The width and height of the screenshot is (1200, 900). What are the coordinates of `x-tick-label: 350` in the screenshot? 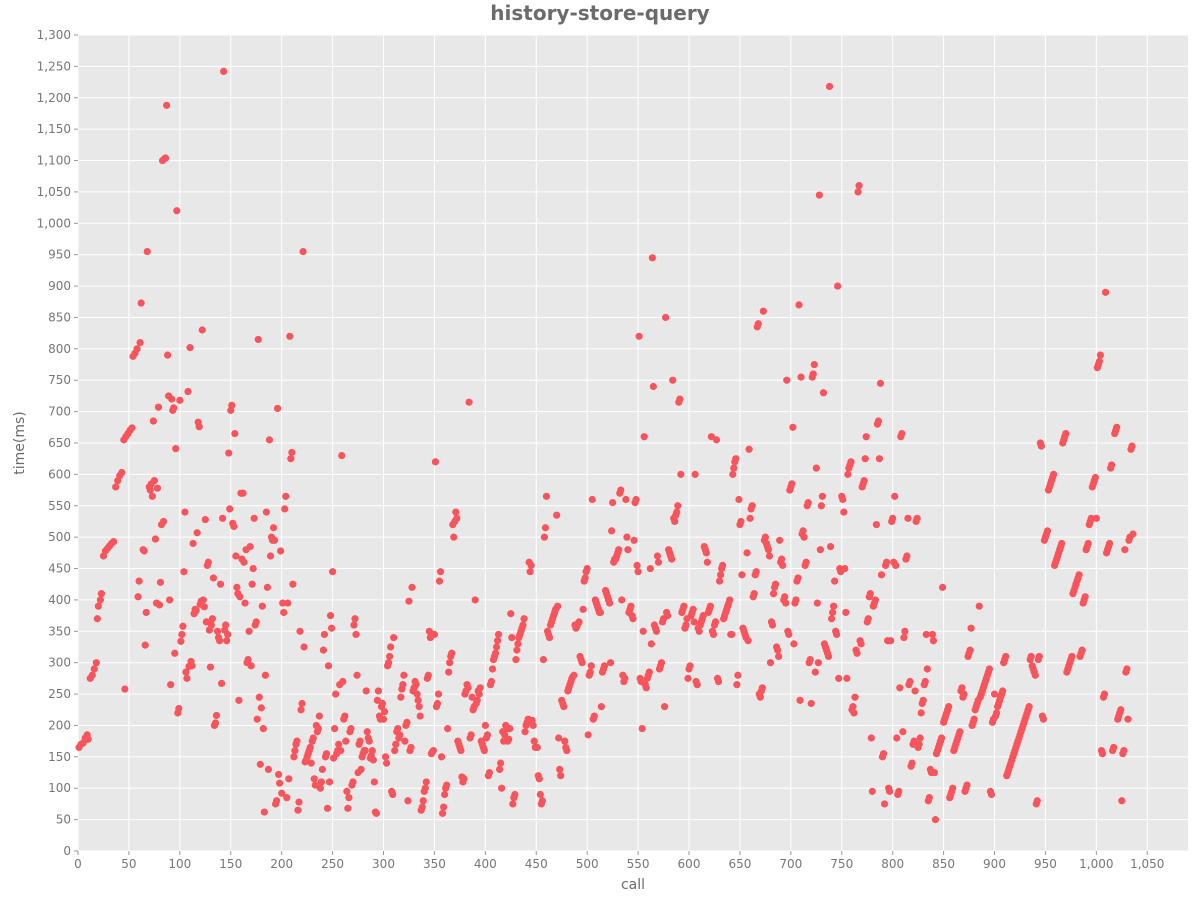 It's located at (434, 864).